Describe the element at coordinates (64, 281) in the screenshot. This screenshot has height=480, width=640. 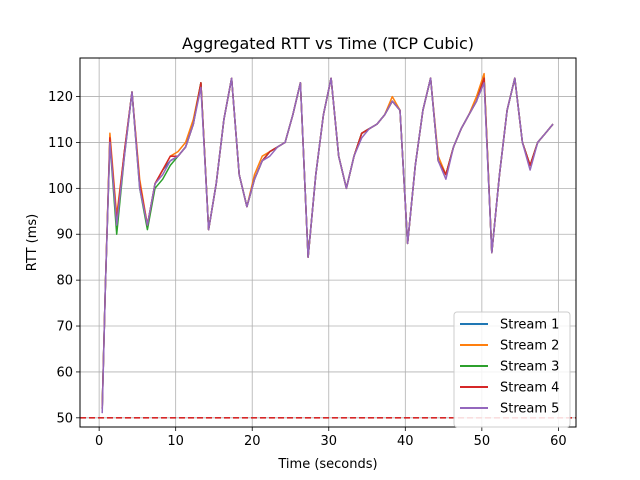
I see `y-tick-label: 80` at that location.